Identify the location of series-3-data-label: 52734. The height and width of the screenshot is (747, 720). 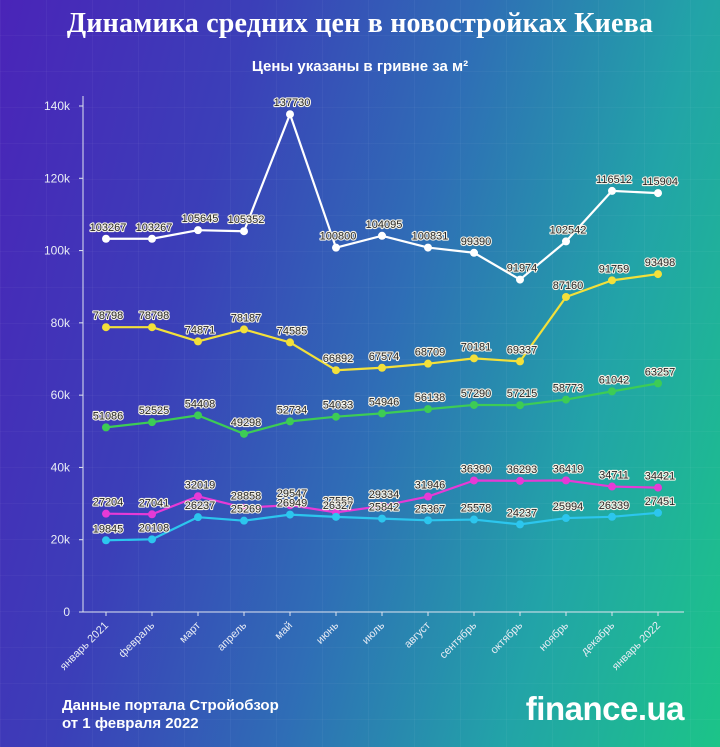
(292, 410).